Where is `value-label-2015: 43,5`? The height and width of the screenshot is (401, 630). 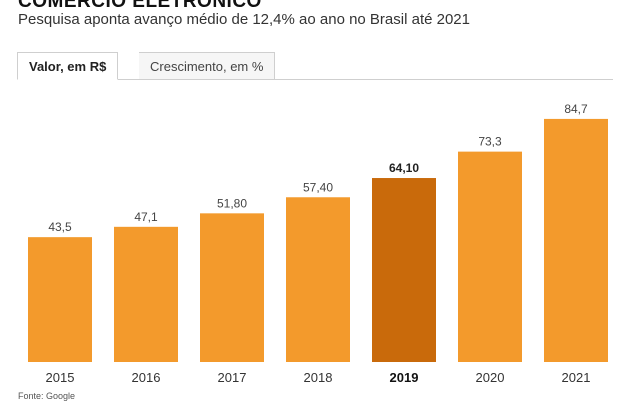 value-label-2015: 43,5 is located at coordinates (60, 227).